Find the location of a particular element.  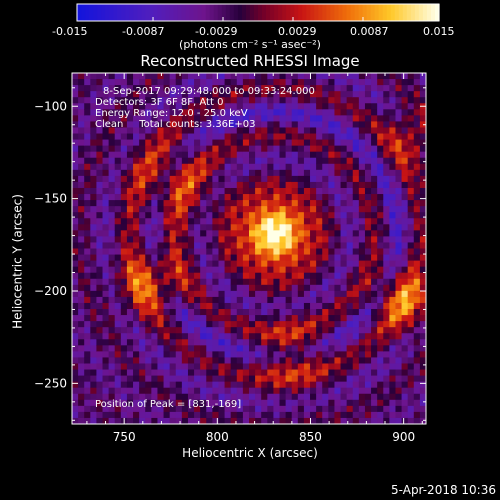

total-counts-annotation: Clean Total counts: 3.36E+03 is located at coordinates (175, 124).